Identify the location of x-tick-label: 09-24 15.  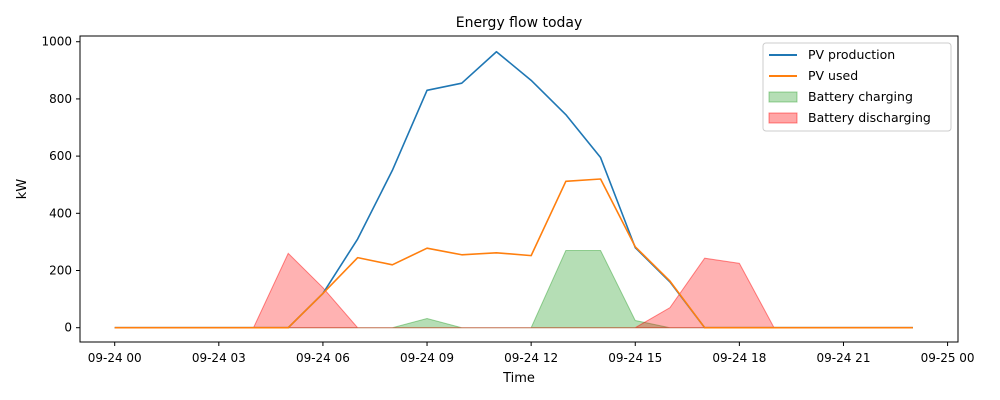
(635, 358).